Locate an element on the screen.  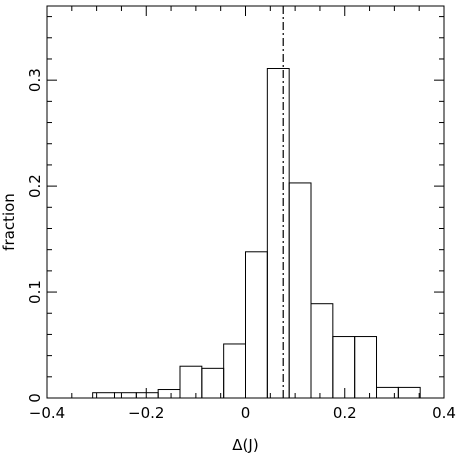
x-axis-label: Δ(J) is located at coordinates (245, 445).